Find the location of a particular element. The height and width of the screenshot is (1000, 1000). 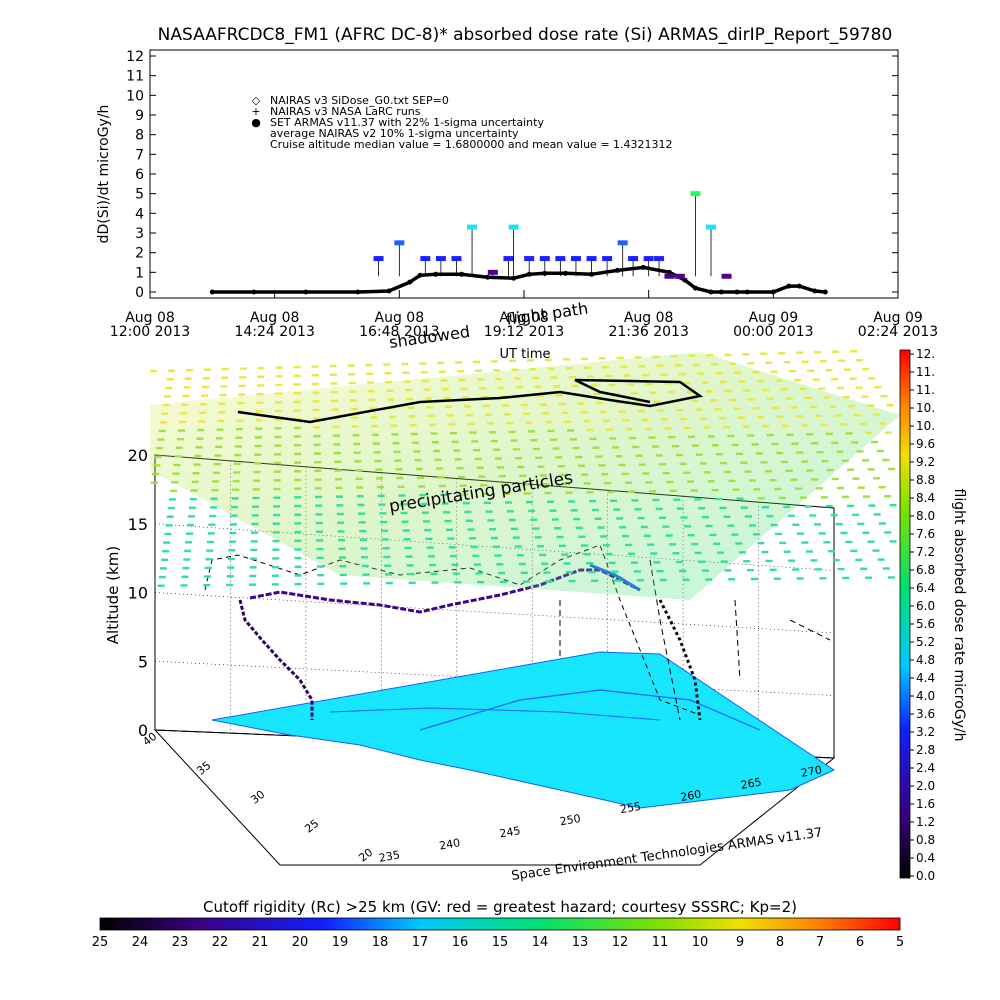

measurement-point is located at coordinates (622, 243).